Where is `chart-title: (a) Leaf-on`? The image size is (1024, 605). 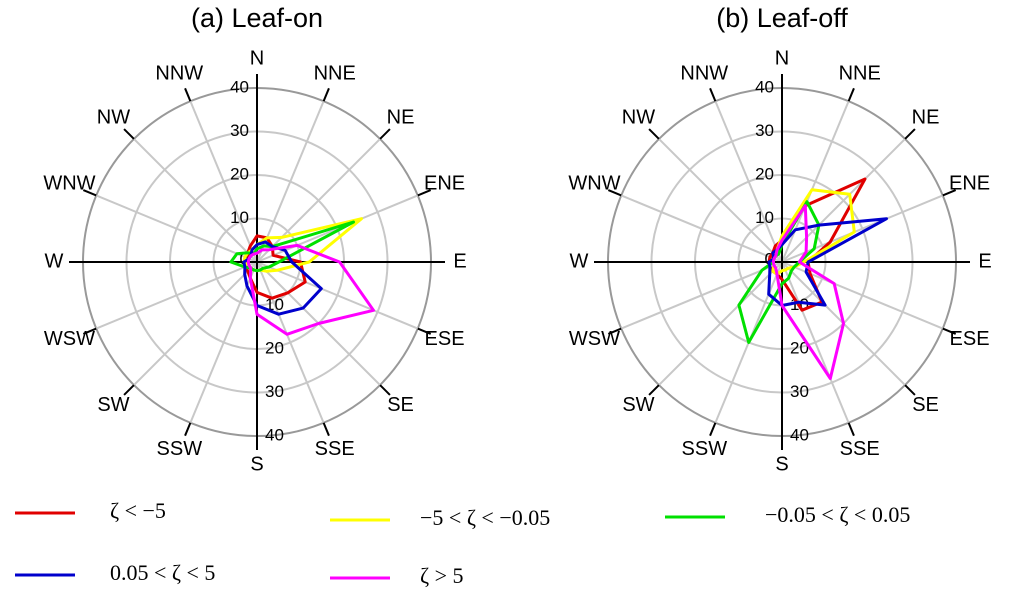 chart-title: (a) Leaf-on is located at coordinates (257, 18).